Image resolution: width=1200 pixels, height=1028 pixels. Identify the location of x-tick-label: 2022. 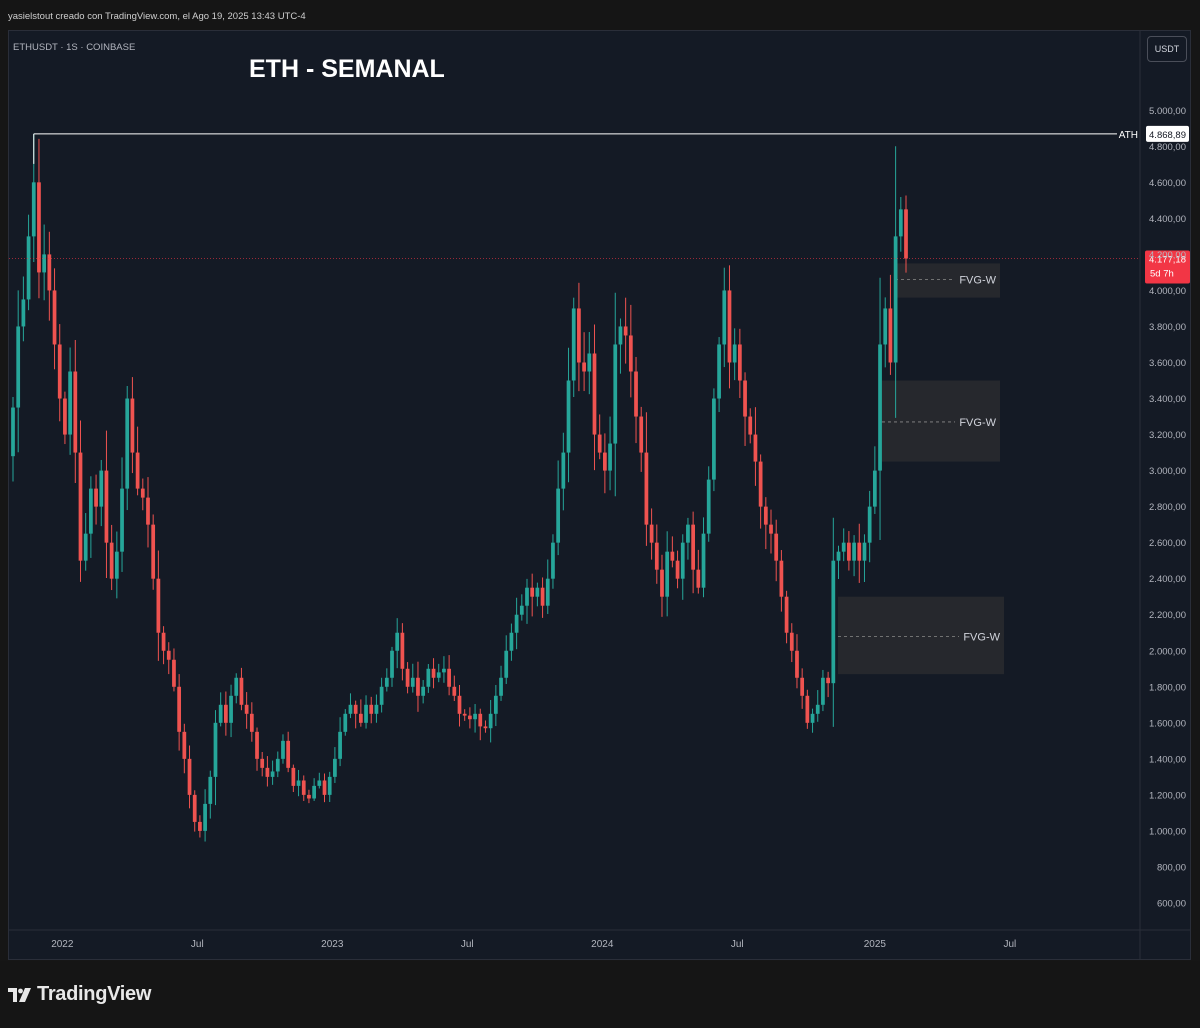
(62, 944).